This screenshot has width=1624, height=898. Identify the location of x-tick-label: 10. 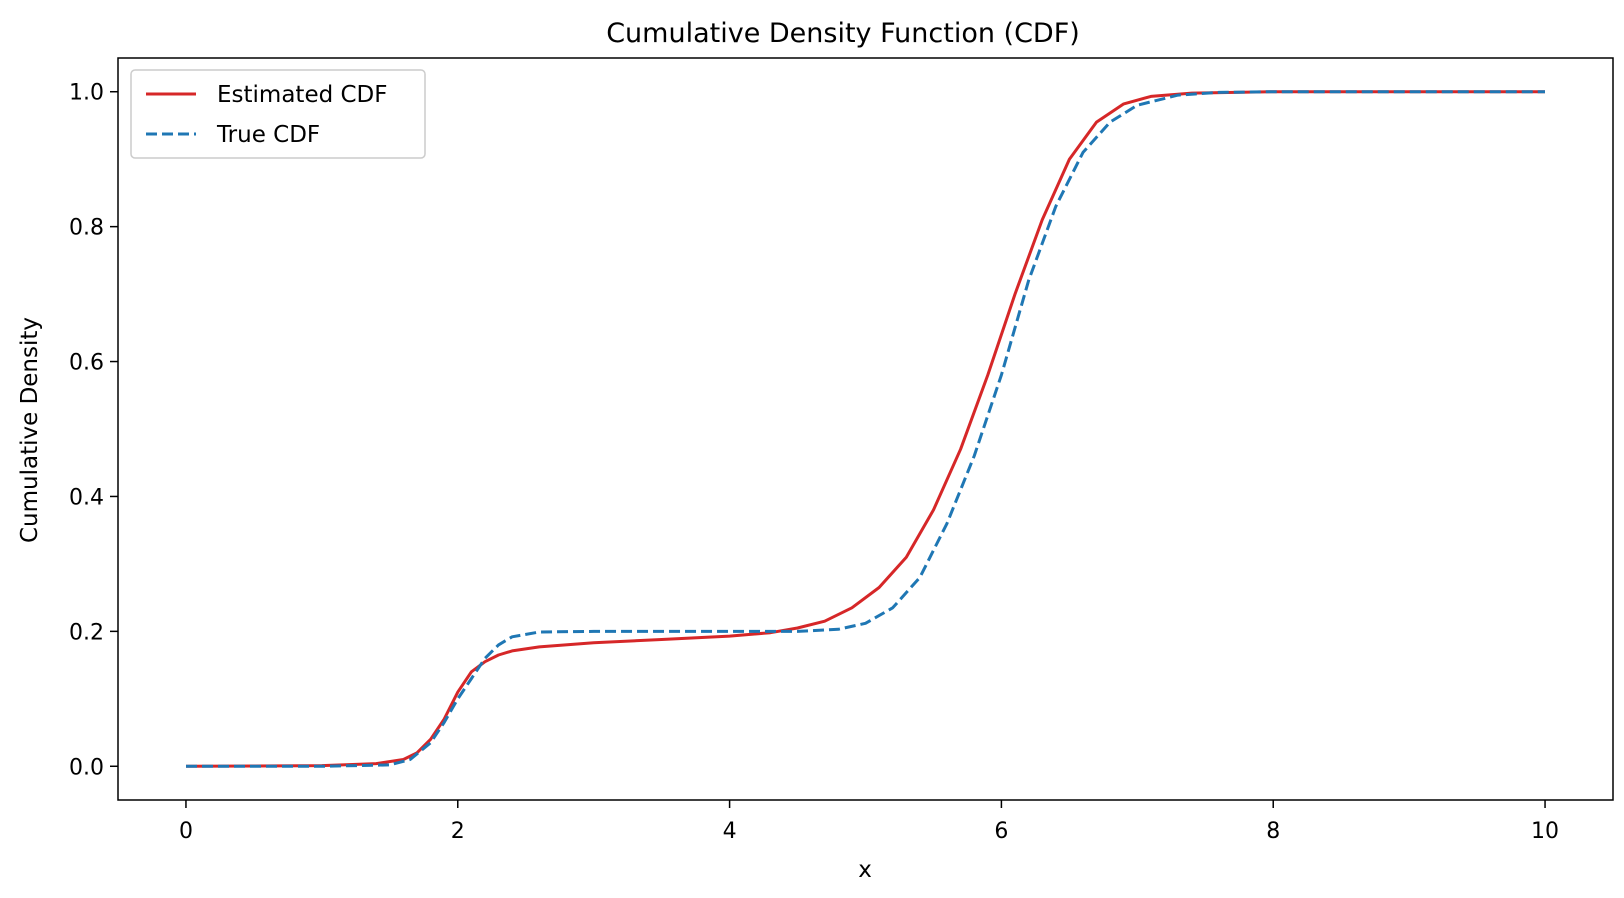
(1545, 831).